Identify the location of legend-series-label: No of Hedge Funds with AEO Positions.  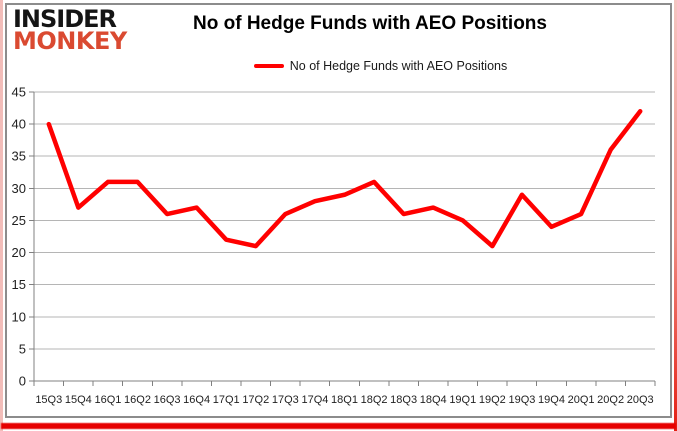
(398, 66).